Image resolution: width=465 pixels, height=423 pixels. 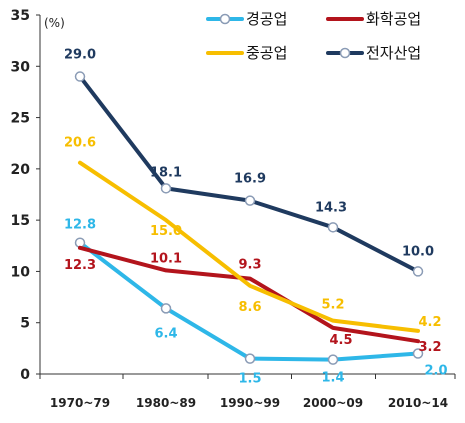 What do you see at coordinates (393, 53) in the screenshot?
I see `legend-entry-label: 전자산업` at bounding box center [393, 53].